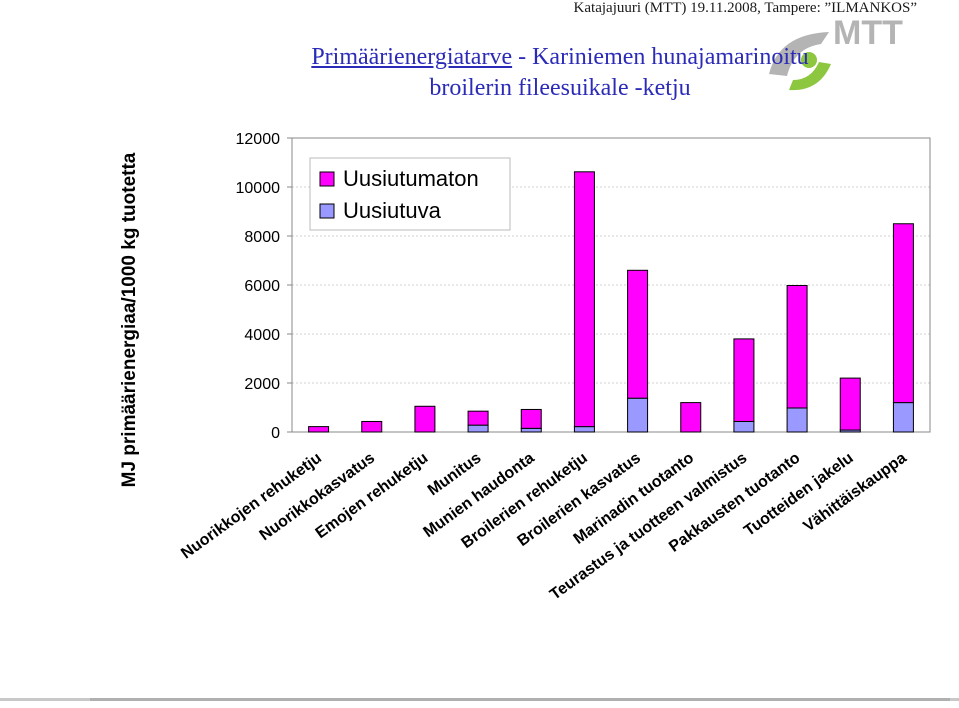 This screenshot has height=708, width=959. What do you see at coordinates (412, 57) in the screenshot?
I see `title-line1-underlined: Primäärienergiatarve` at bounding box center [412, 57].